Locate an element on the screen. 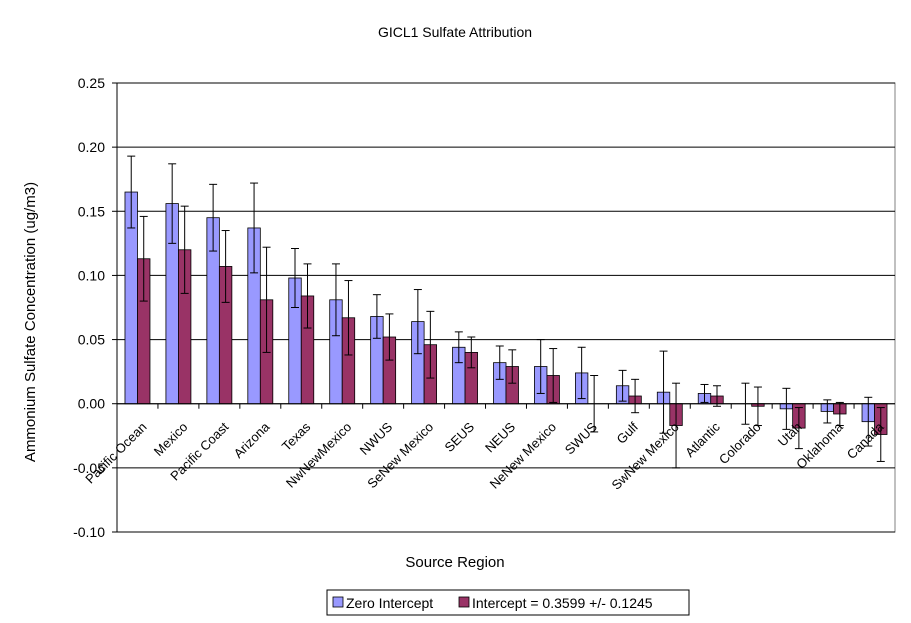 Image resolution: width=911 pixels, height=623 pixels. x-category-label: NWUS is located at coordinates (376, 438).